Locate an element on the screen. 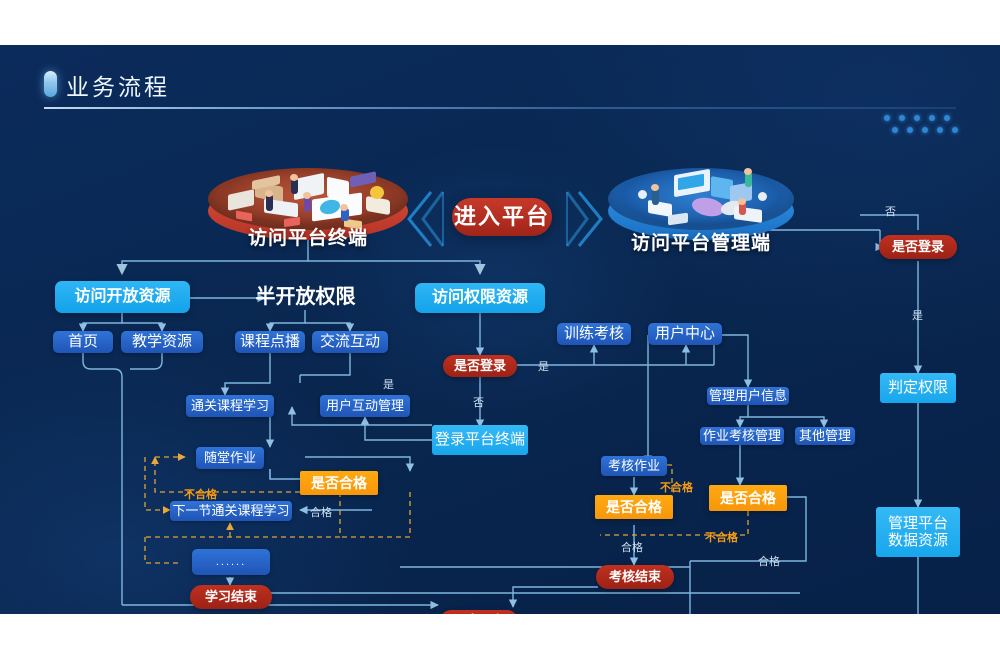 The image size is (1000, 667). edge-label-pass-1: 合格 is located at coordinates (321, 513).